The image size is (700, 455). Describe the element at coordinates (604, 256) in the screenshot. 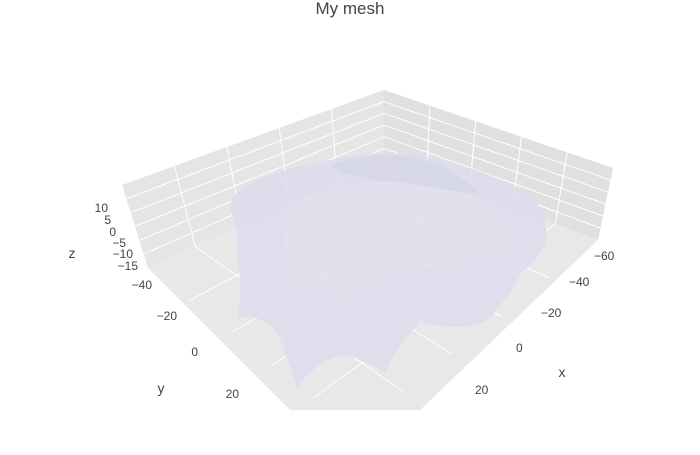

I see `x-tick-label: −60` at that location.